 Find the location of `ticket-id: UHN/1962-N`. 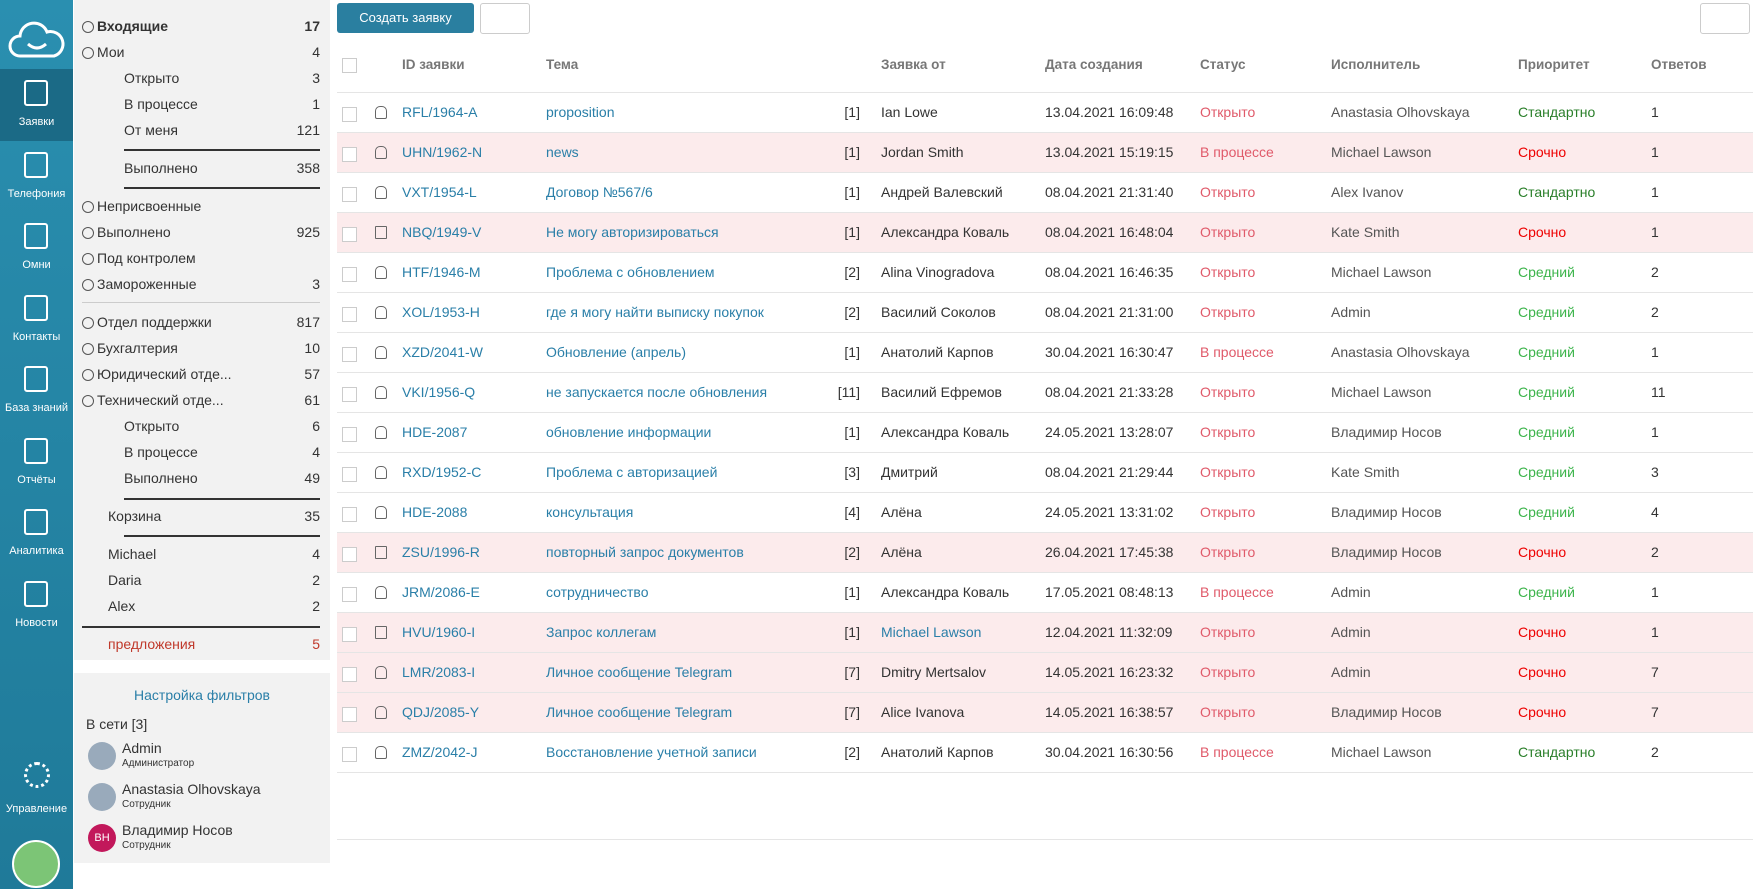

ticket-id: UHN/1962-N is located at coordinates (442, 152).